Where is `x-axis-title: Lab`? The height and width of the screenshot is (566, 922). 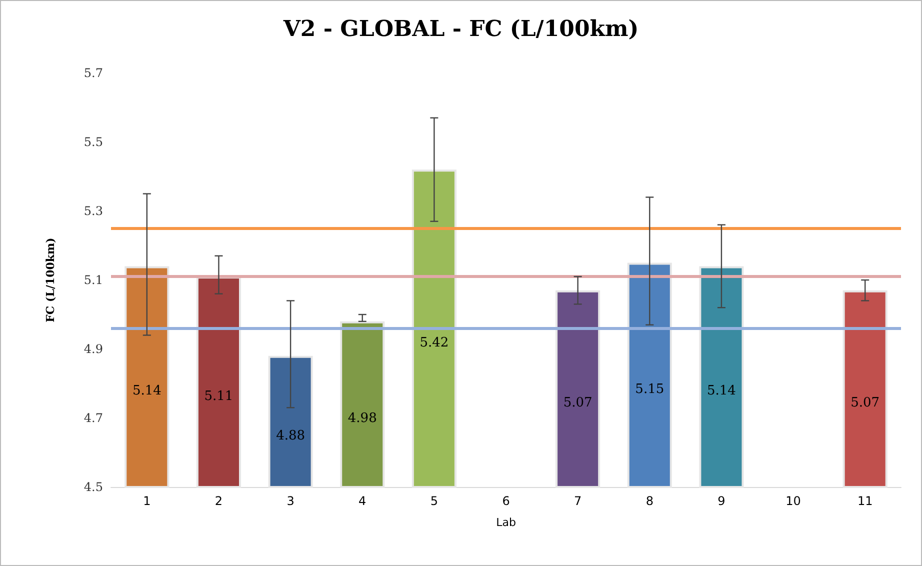 x-axis-title: Lab is located at coordinates (506, 522).